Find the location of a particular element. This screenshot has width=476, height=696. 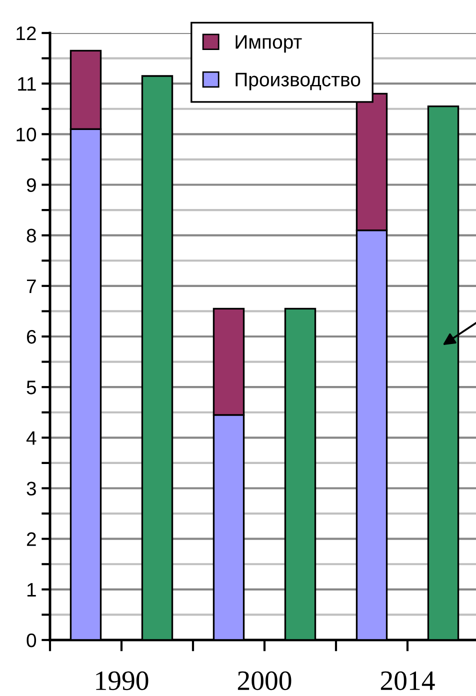

legend-label: Импорт is located at coordinates (269, 44).